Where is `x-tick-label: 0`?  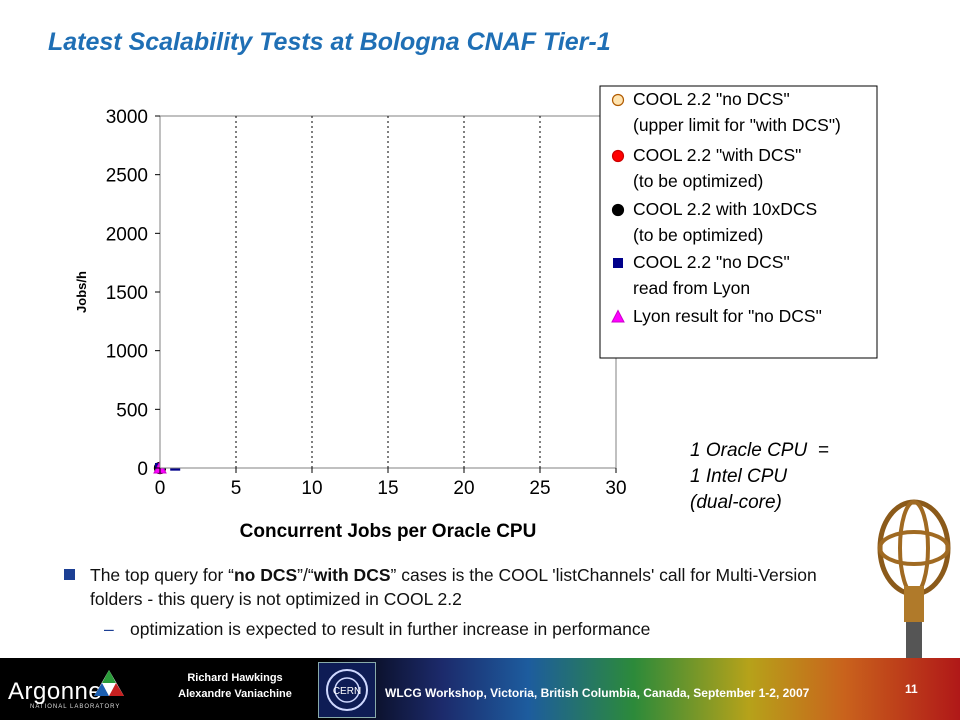
x-tick-label: 0 is located at coordinates (160, 488).